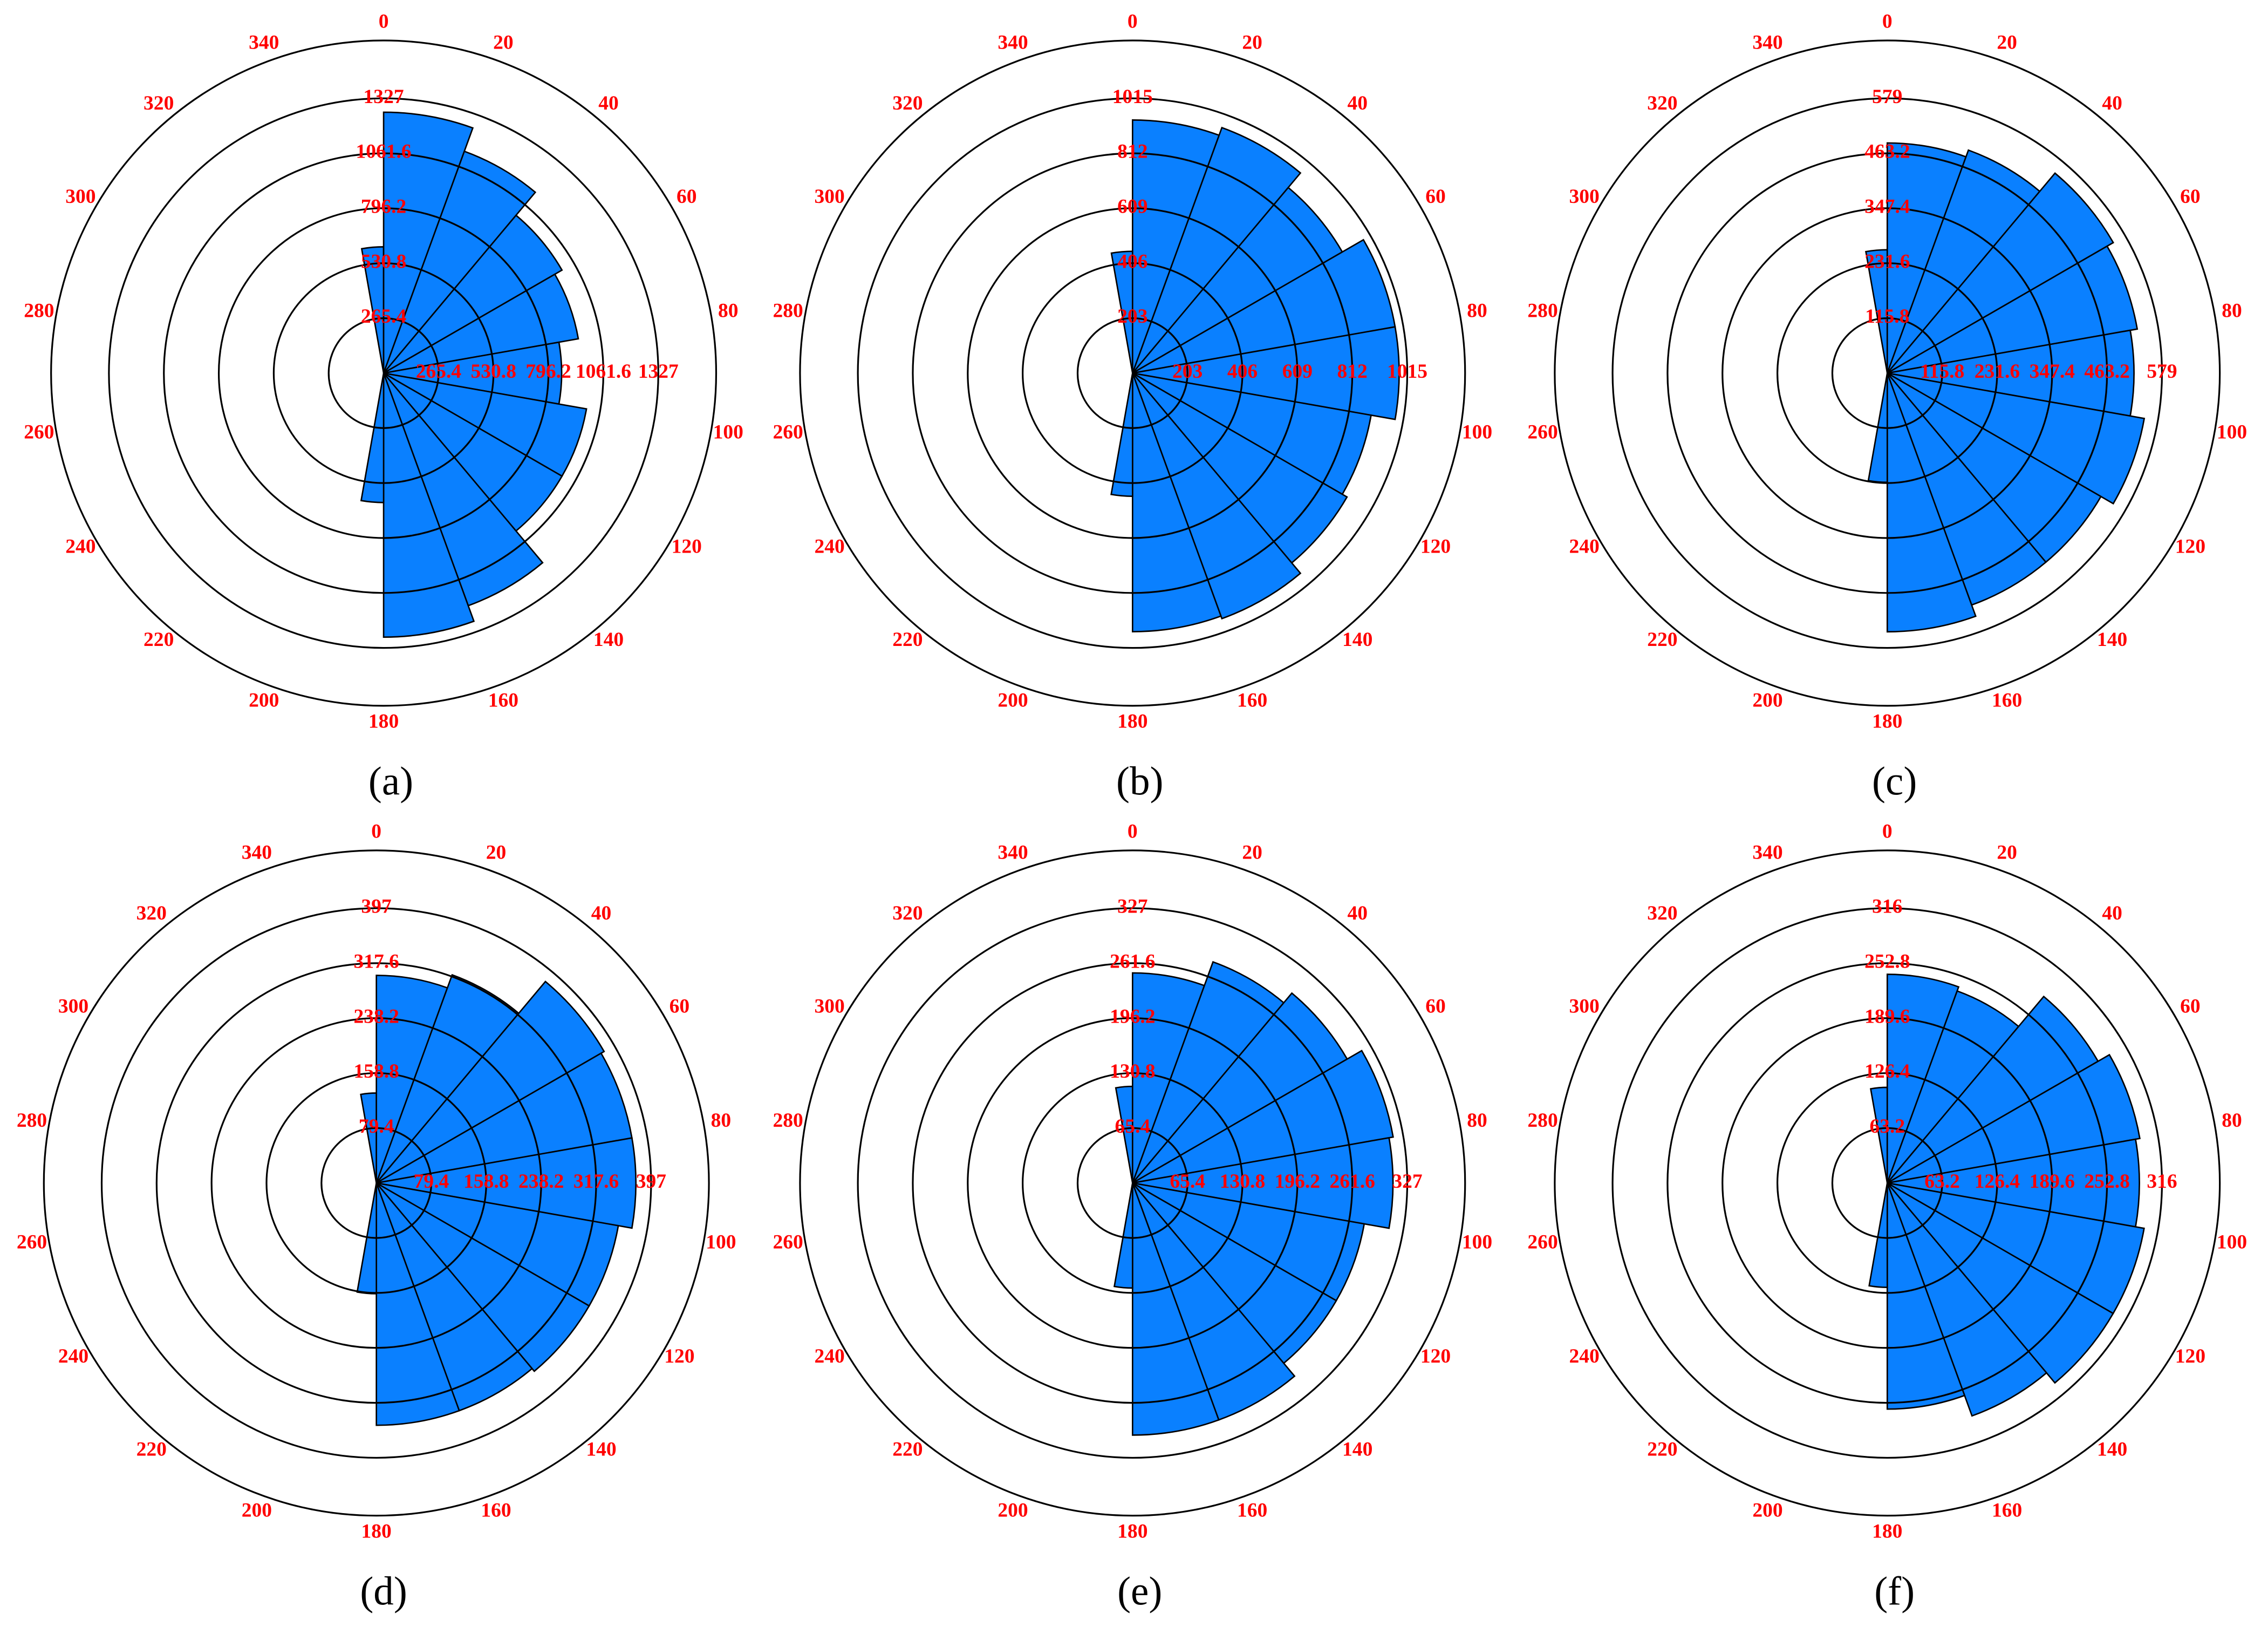 The image size is (2268, 1627). Describe the element at coordinates (384, 21) in the screenshot. I see `theta-tick-label: 0` at that location.